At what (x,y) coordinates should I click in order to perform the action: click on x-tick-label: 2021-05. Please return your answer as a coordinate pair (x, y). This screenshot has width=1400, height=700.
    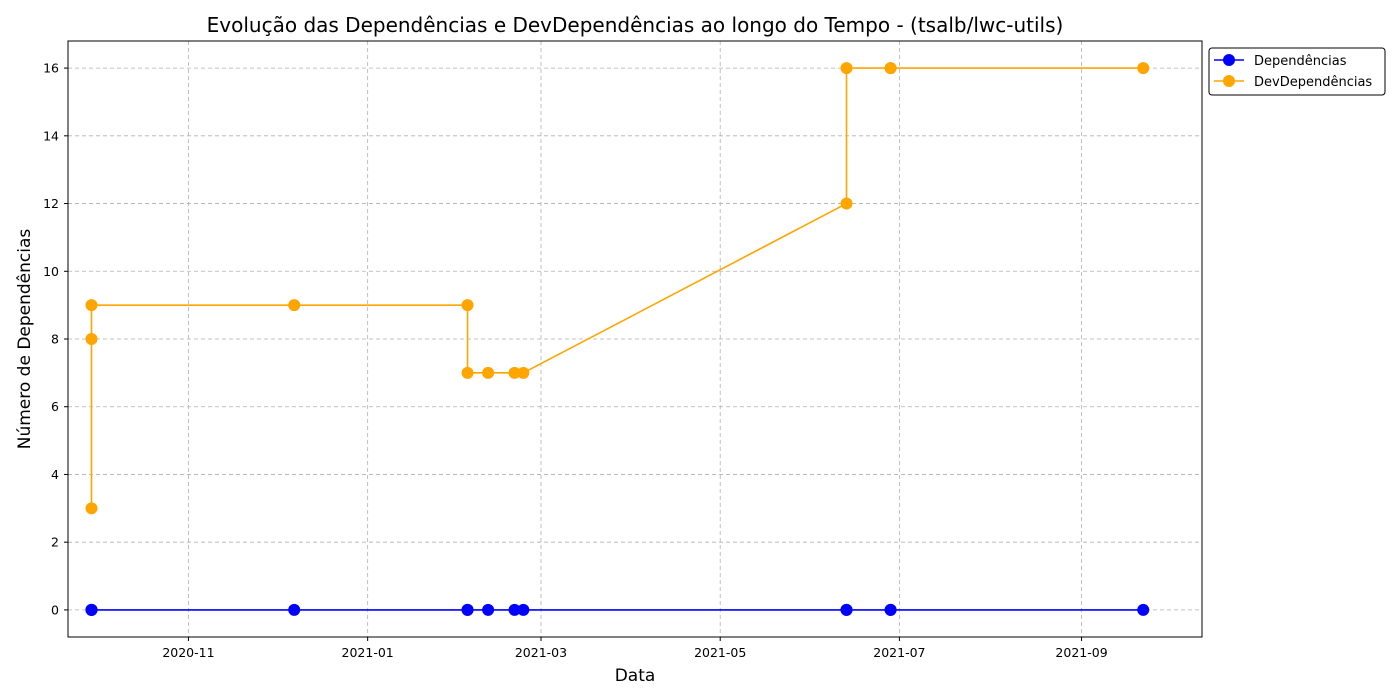
    Looking at the image, I should click on (720, 652).